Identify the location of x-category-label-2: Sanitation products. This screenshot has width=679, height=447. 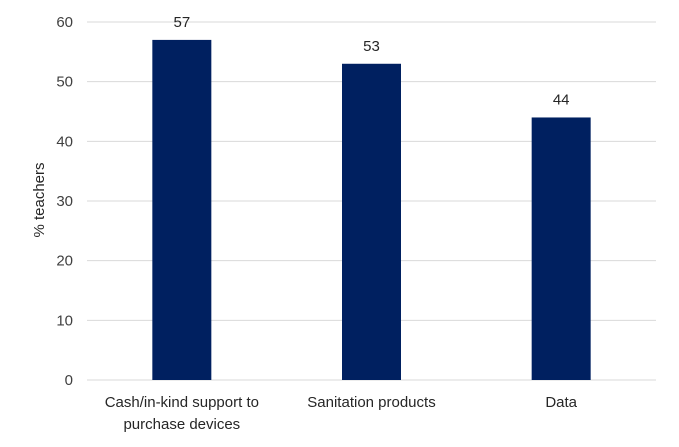
(371, 402).